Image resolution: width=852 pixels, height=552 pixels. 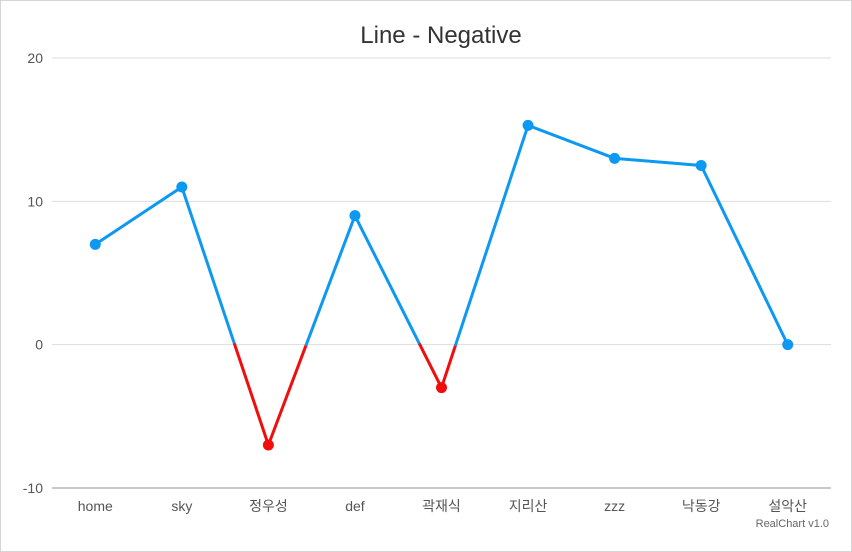 I want to click on x-tick-label: 곽재식, so click(x=441, y=506).